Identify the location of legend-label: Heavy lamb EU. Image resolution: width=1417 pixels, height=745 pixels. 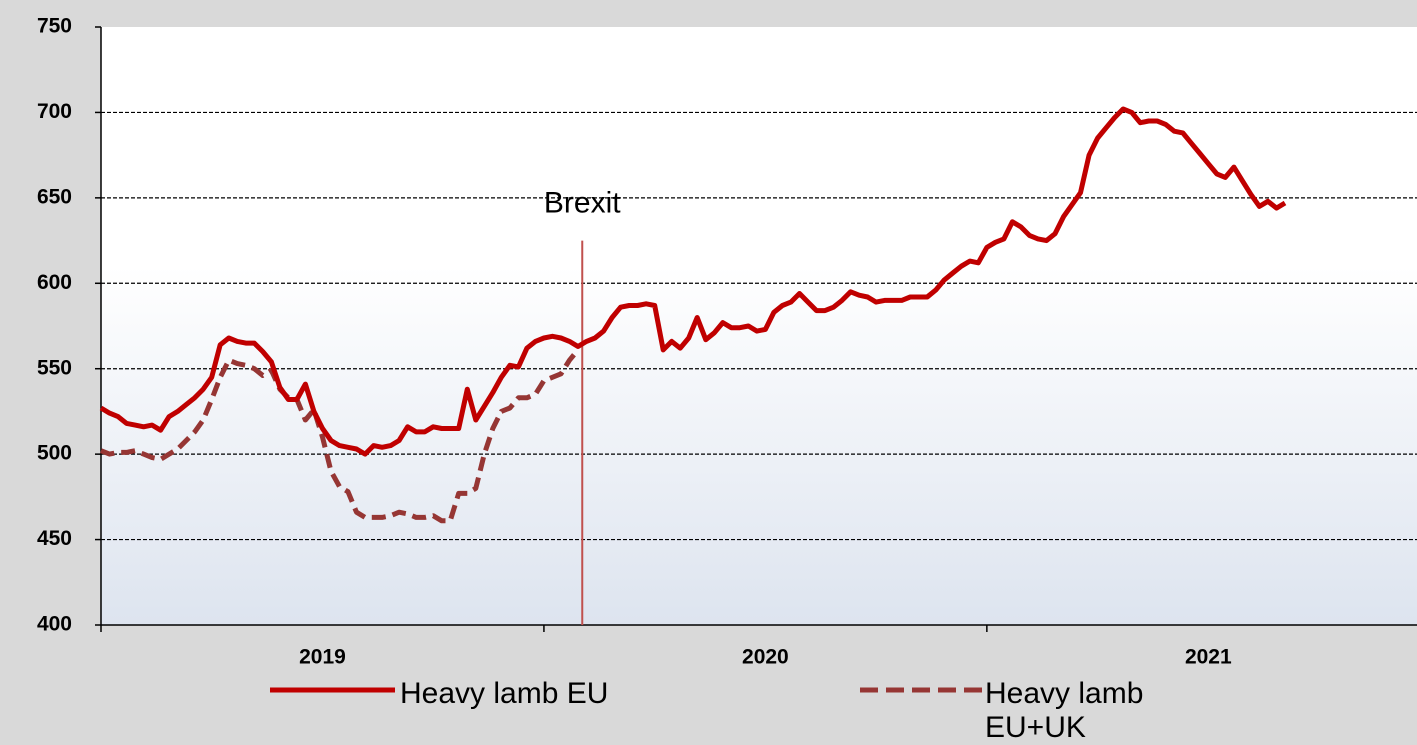
(504, 693).